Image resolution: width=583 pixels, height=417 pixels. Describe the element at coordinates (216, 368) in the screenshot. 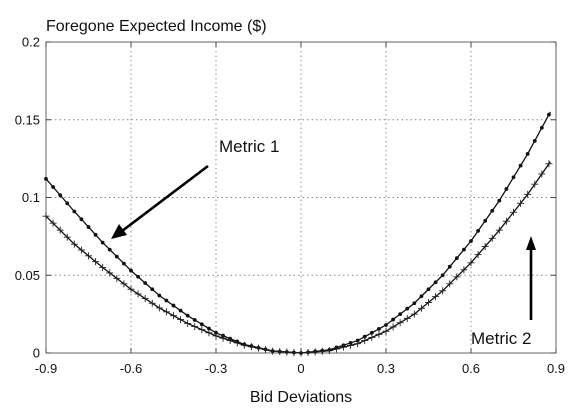

I see `x-tick-label: -0.3` at that location.